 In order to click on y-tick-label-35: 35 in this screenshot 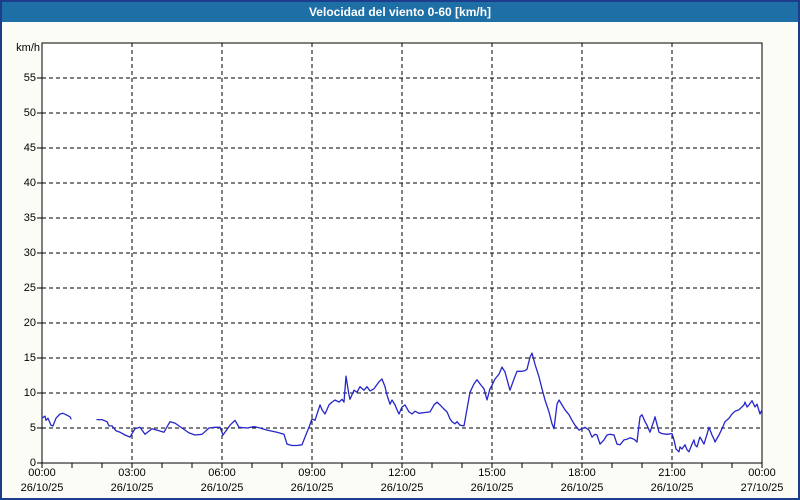, I will do `click(29, 218)`.